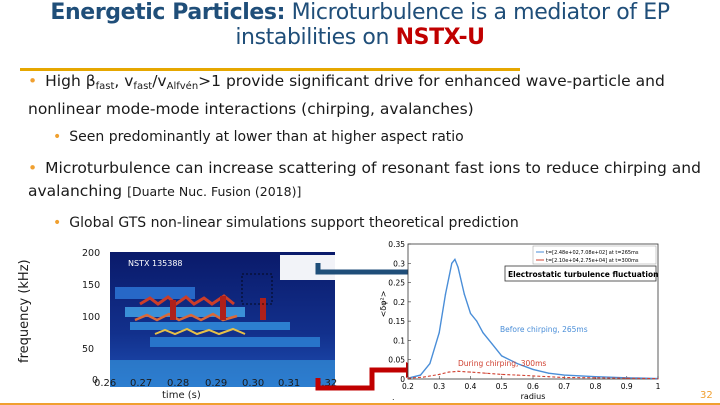  Describe the element at coordinates (596, 386) in the screenshot. I see `x-tick-label: 0.8` at that location.